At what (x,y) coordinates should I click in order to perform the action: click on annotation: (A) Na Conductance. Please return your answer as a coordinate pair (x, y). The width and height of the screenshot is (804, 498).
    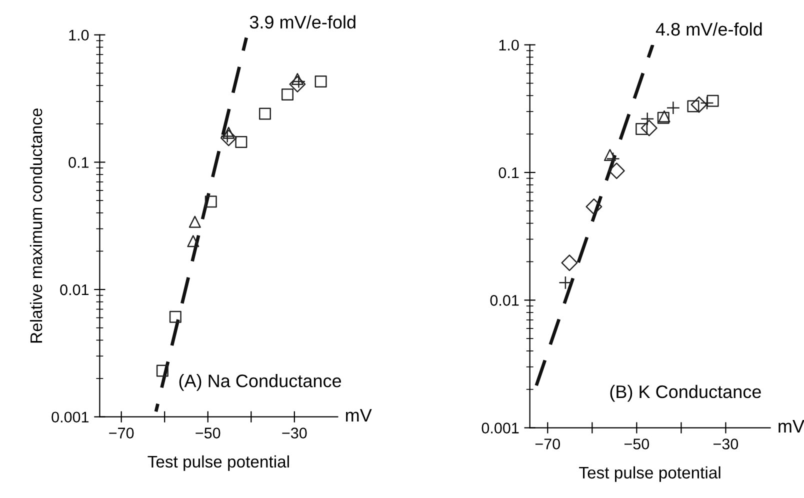
    Looking at the image, I should click on (260, 382).